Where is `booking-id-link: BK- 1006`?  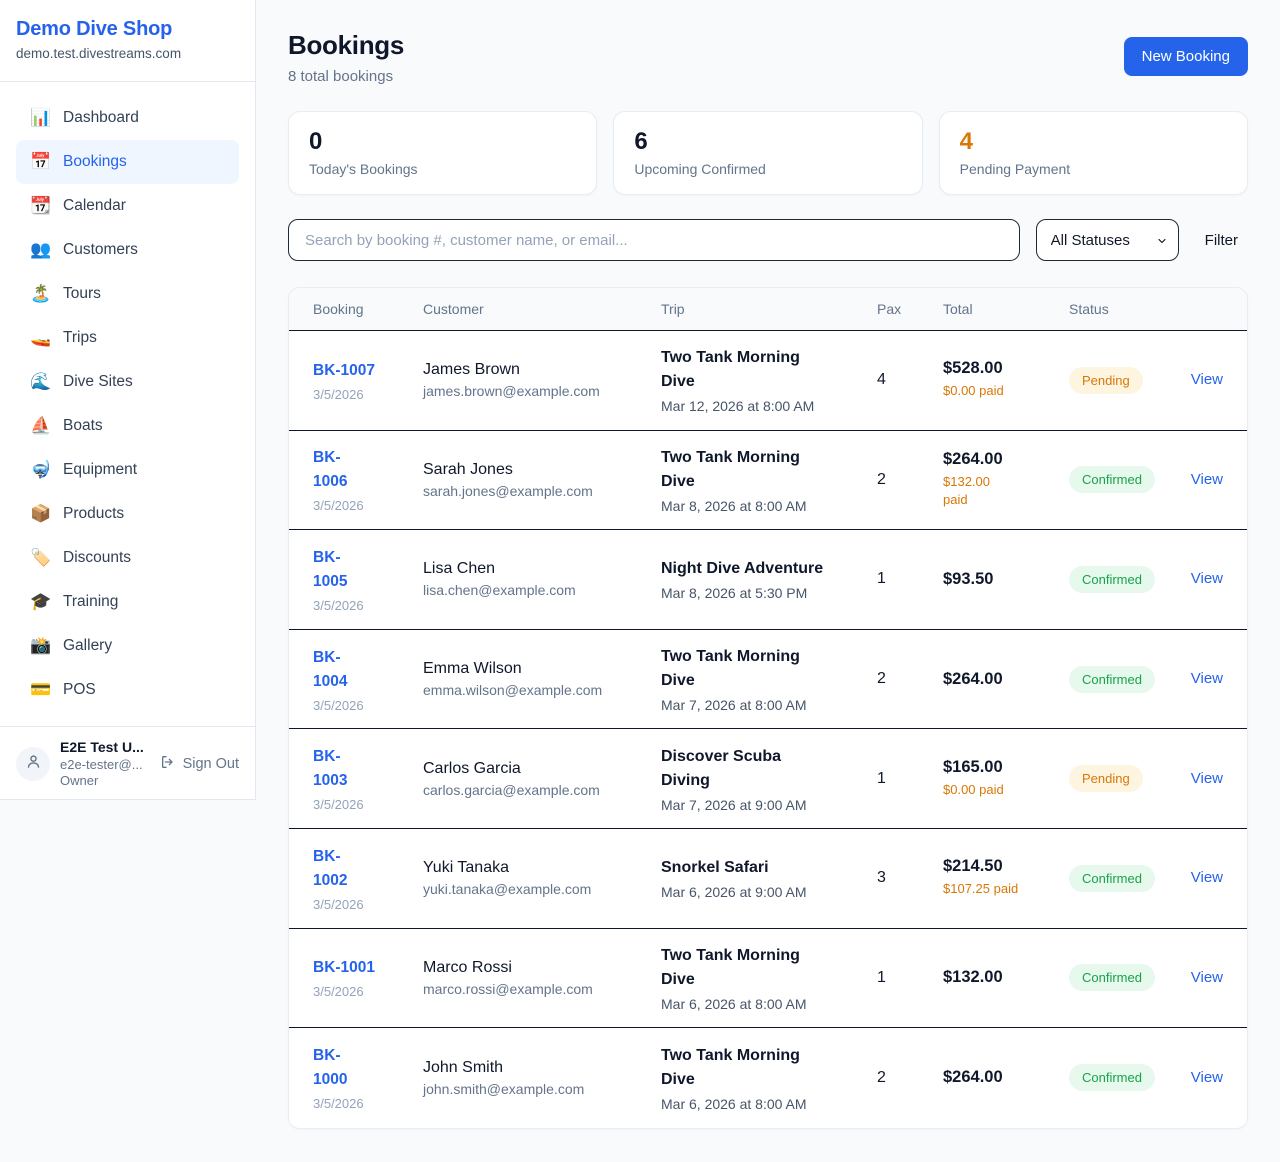 booking-id-link: BK- 1006 is located at coordinates (330, 470).